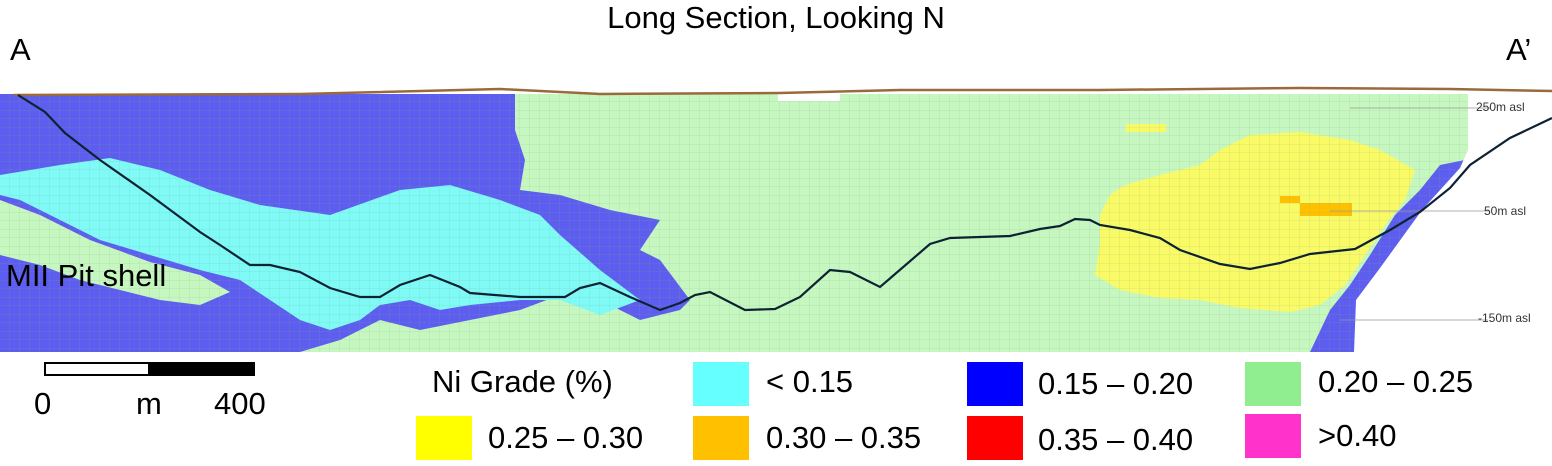 The image size is (1552, 466). I want to click on elevation-label-bottom: -150m asl, so click(1504, 318).